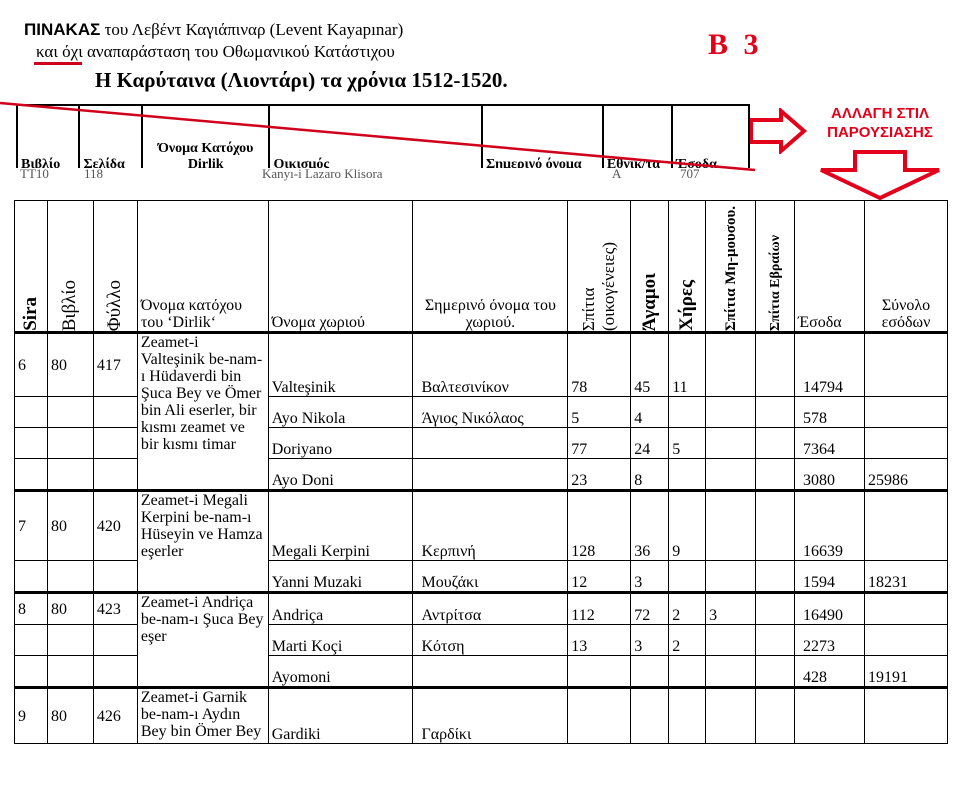 The width and height of the screenshot is (974, 789). Describe the element at coordinates (340, 640) in the screenshot. I see `village-cell: Marti Koçi` at that location.